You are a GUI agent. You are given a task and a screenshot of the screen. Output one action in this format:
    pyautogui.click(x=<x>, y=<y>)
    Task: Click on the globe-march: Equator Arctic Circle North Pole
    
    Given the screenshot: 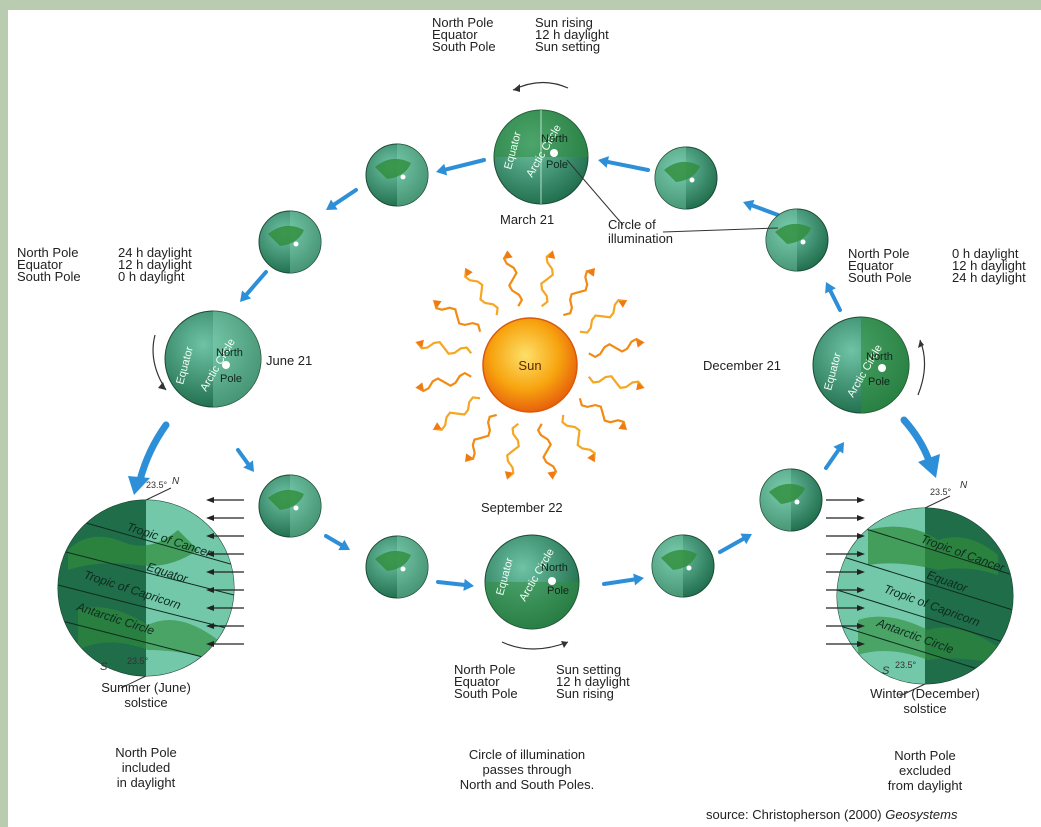 What is the action you would take?
    pyautogui.click(x=541, y=143)
    